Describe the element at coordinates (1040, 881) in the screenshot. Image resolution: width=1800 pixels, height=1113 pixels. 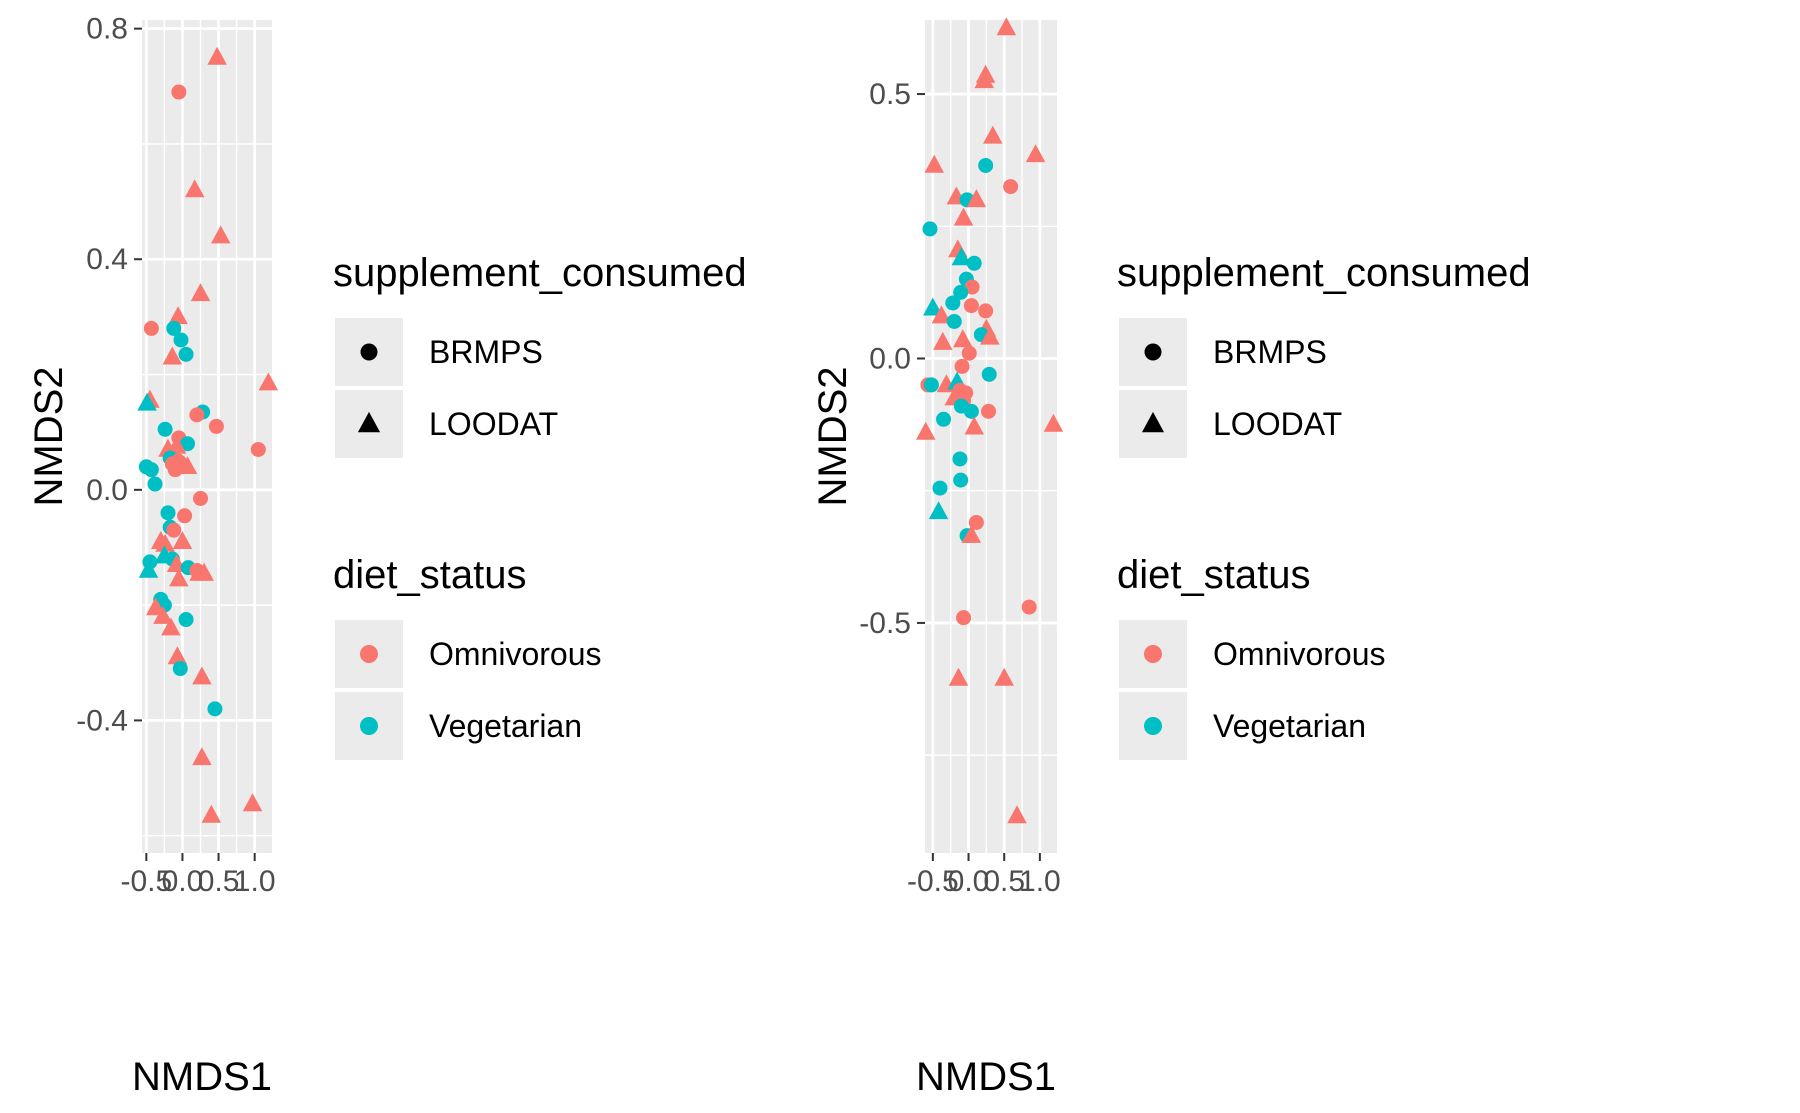
I see `chart-2-x-tick-label: 1.0` at that location.